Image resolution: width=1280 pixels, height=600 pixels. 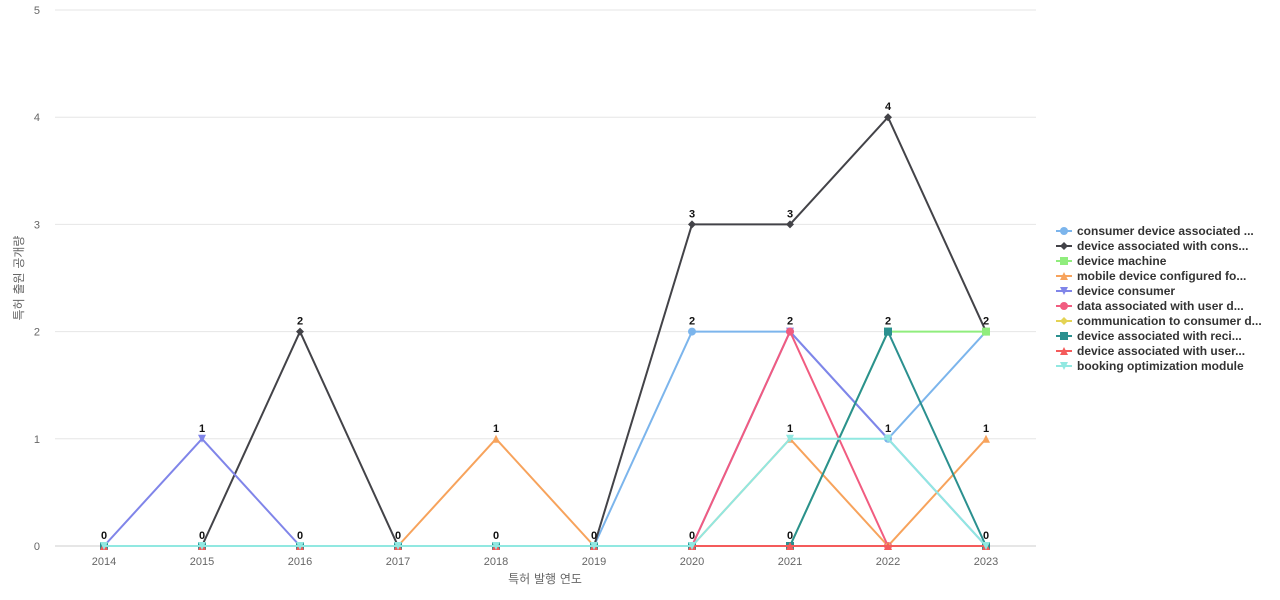 I want to click on x-tick-label: 2014, so click(x=104, y=562).